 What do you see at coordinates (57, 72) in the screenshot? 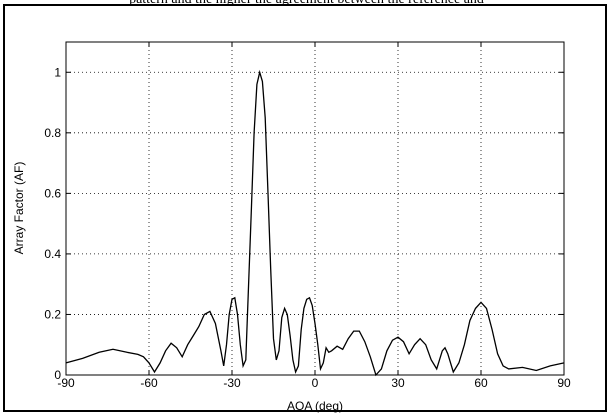
I see `y-tick-label: 1` at bounding box center [57, 72].